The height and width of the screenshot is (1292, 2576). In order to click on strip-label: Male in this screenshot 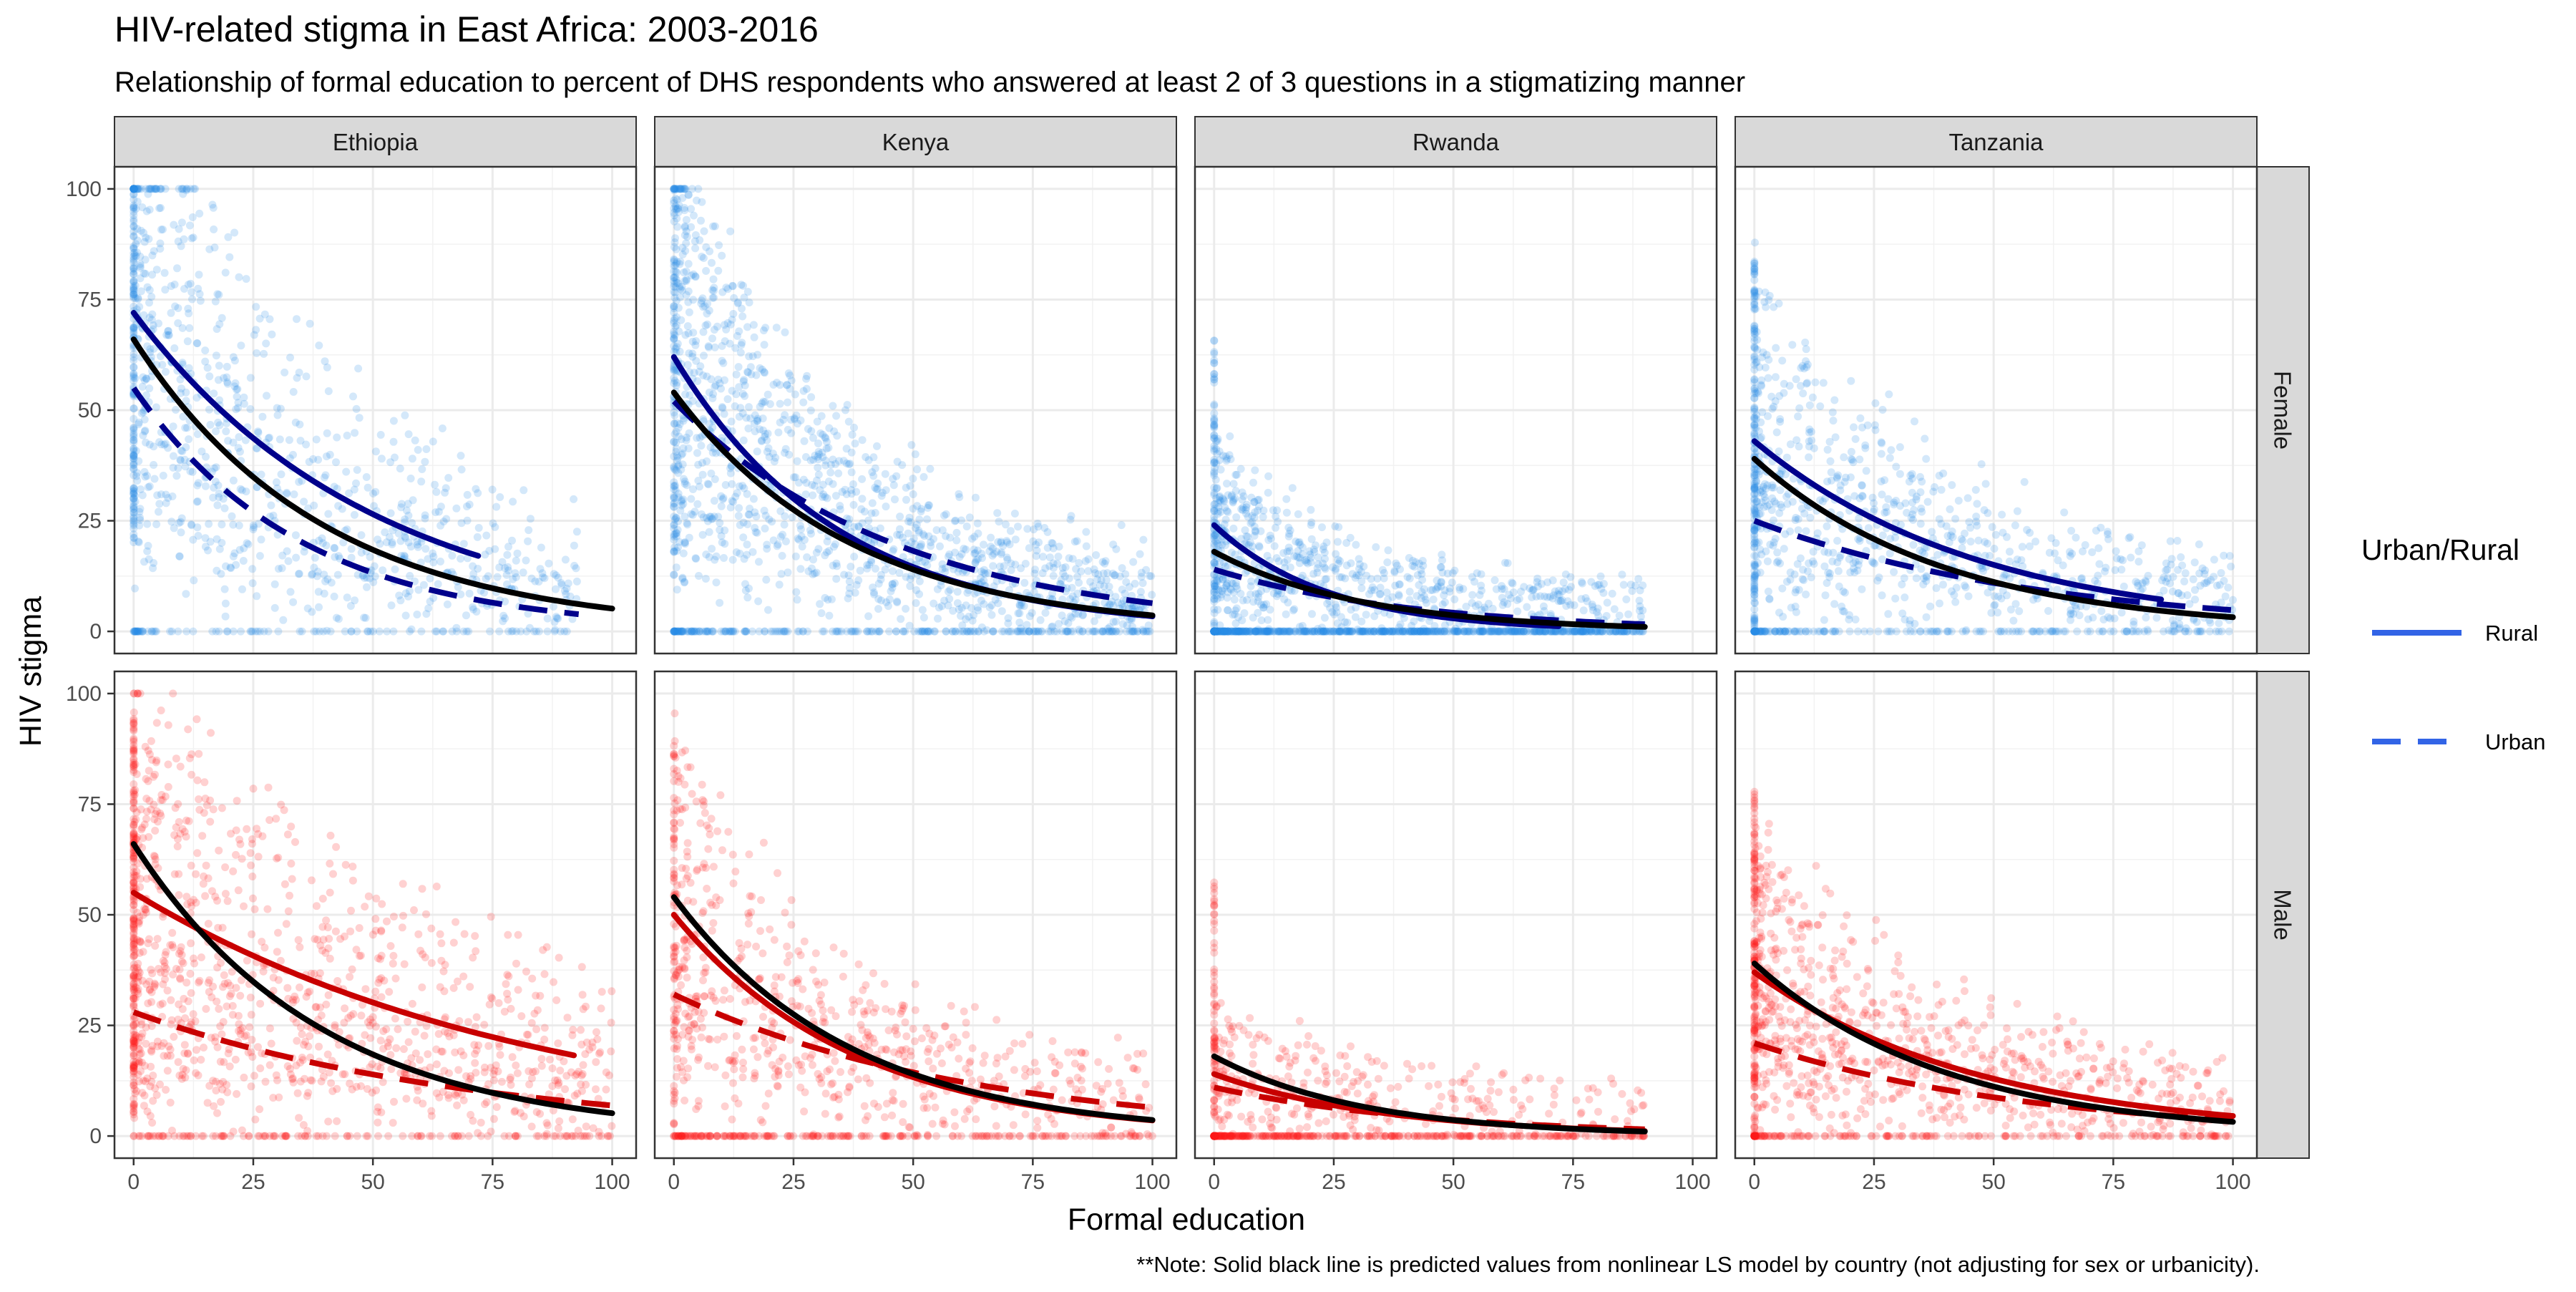, I will do `click(2283, 915)`.